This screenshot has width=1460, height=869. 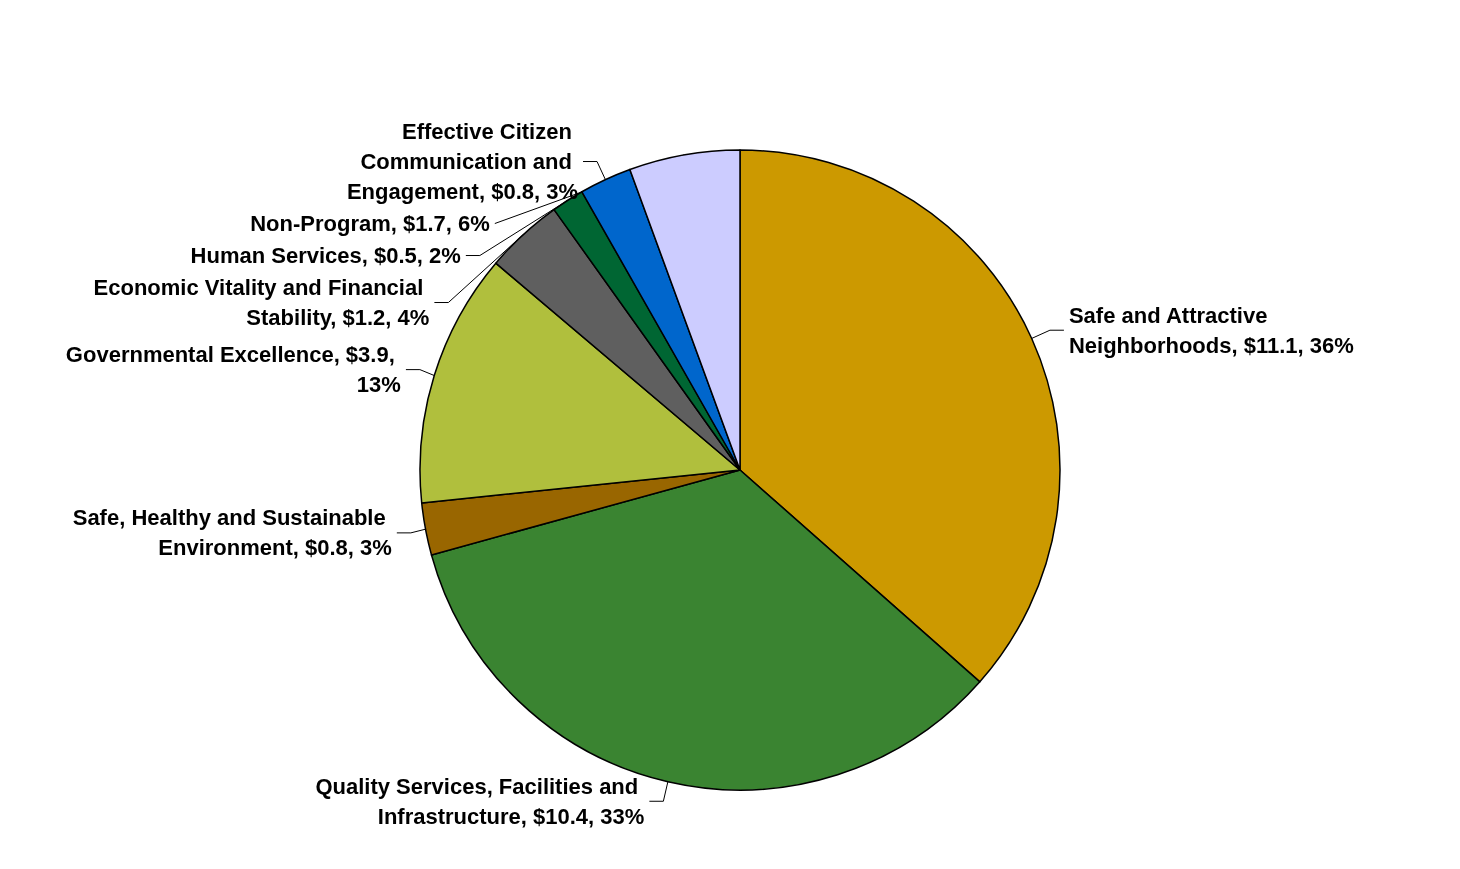 I want to click on slice-label: Safe, Healthy and Sustainable Environment, $0.8, 3%, so click(x=232, y=533).